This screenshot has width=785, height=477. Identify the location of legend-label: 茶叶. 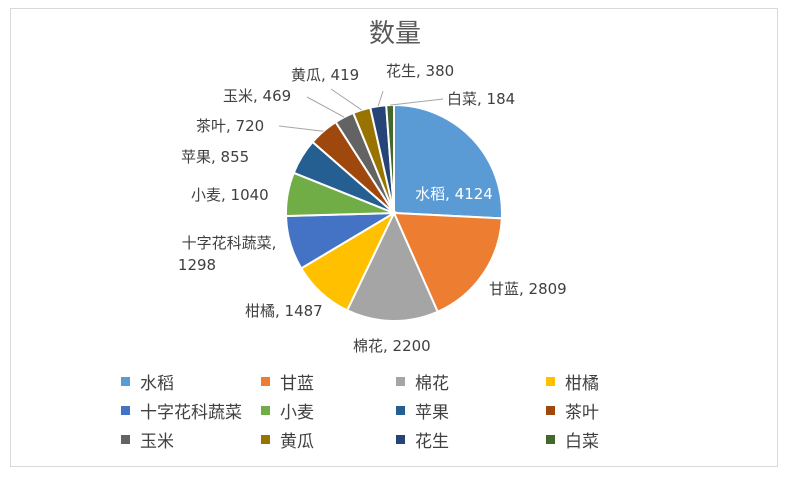
(582, 413).